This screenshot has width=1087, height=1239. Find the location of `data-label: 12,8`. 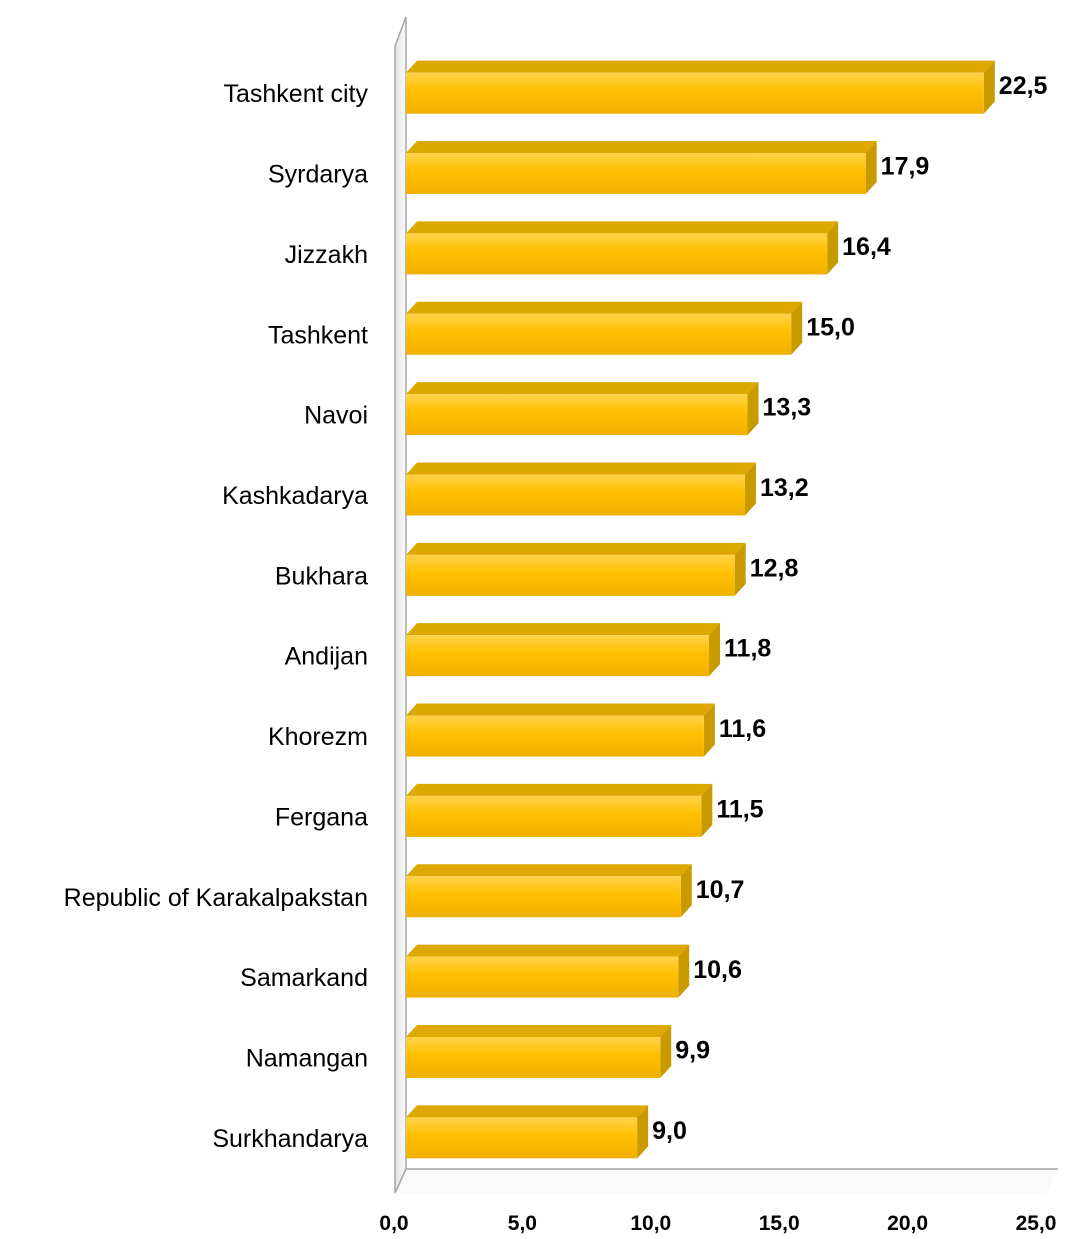

data-label: 12,8 is located at coordinates (774, 568).